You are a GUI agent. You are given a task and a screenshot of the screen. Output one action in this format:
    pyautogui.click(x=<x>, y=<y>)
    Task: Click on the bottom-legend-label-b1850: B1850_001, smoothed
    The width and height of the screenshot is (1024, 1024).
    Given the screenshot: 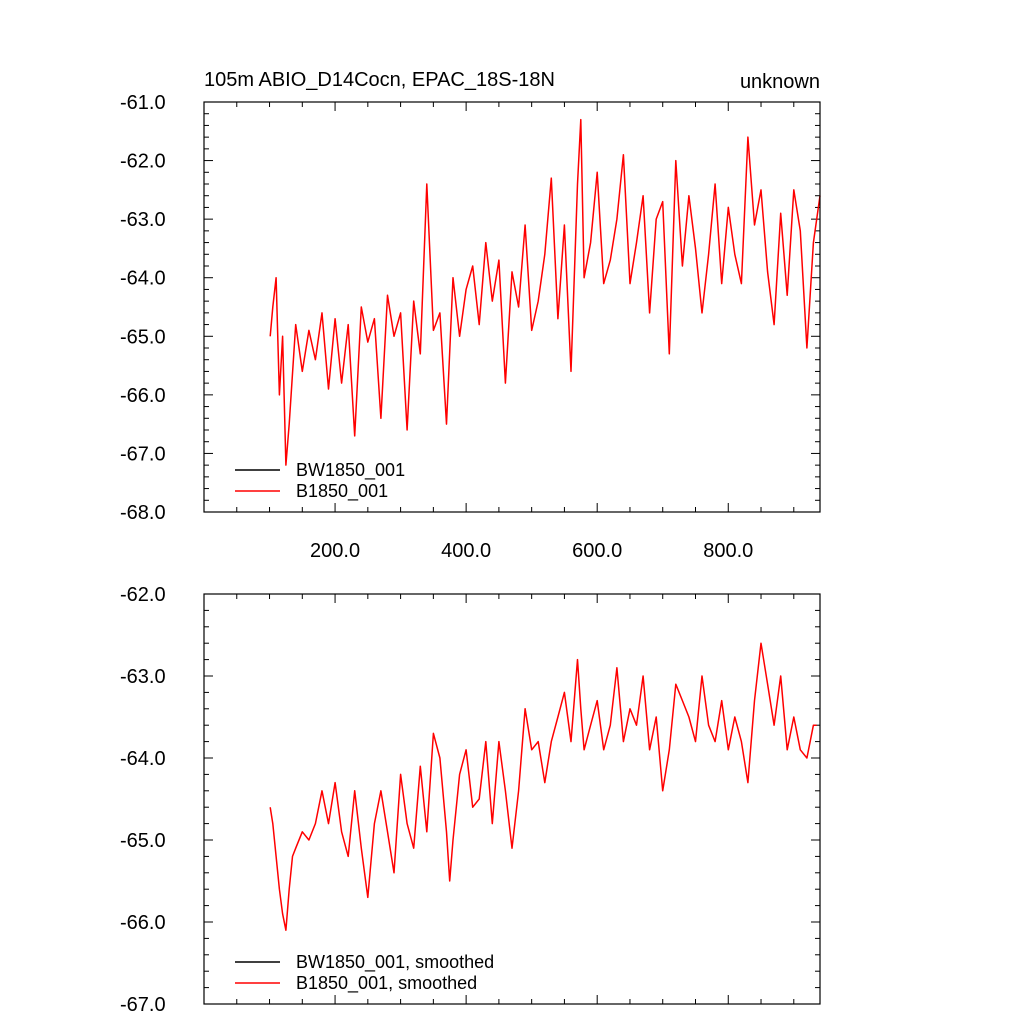 What is the action you would take?
    pyautogui.click(x=386, y=983)
    